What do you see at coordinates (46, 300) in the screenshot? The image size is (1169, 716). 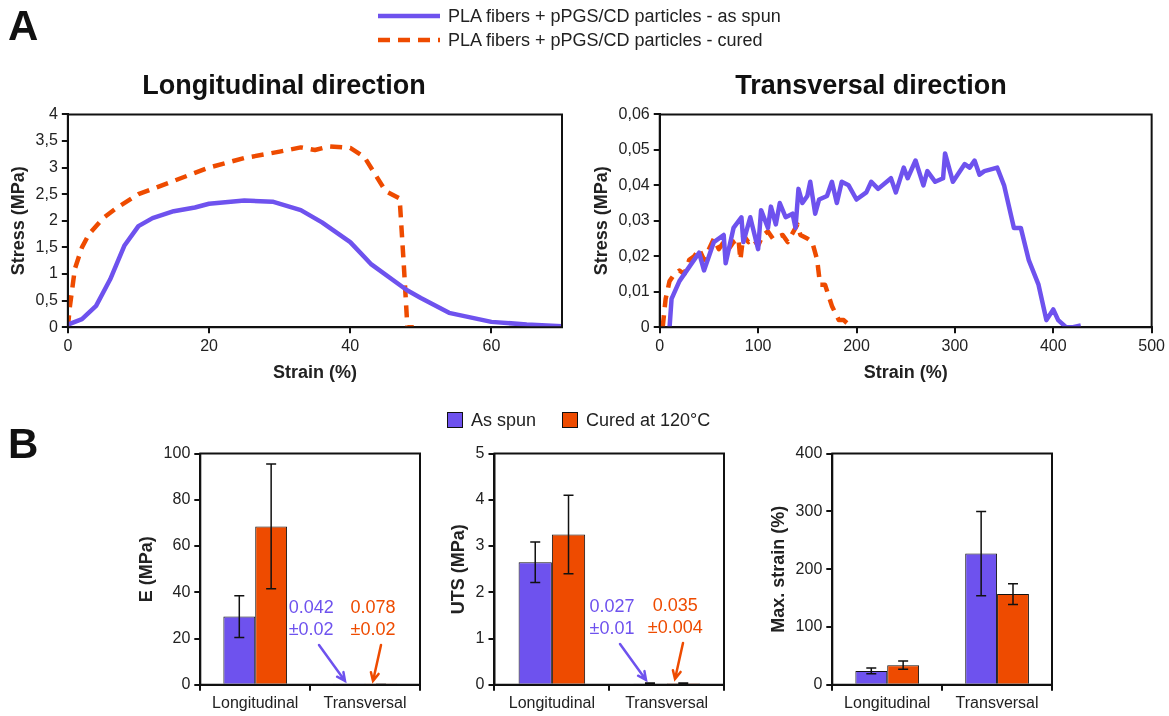 I see `y-tick-label: 0,5` at bounding box center [46, 300].